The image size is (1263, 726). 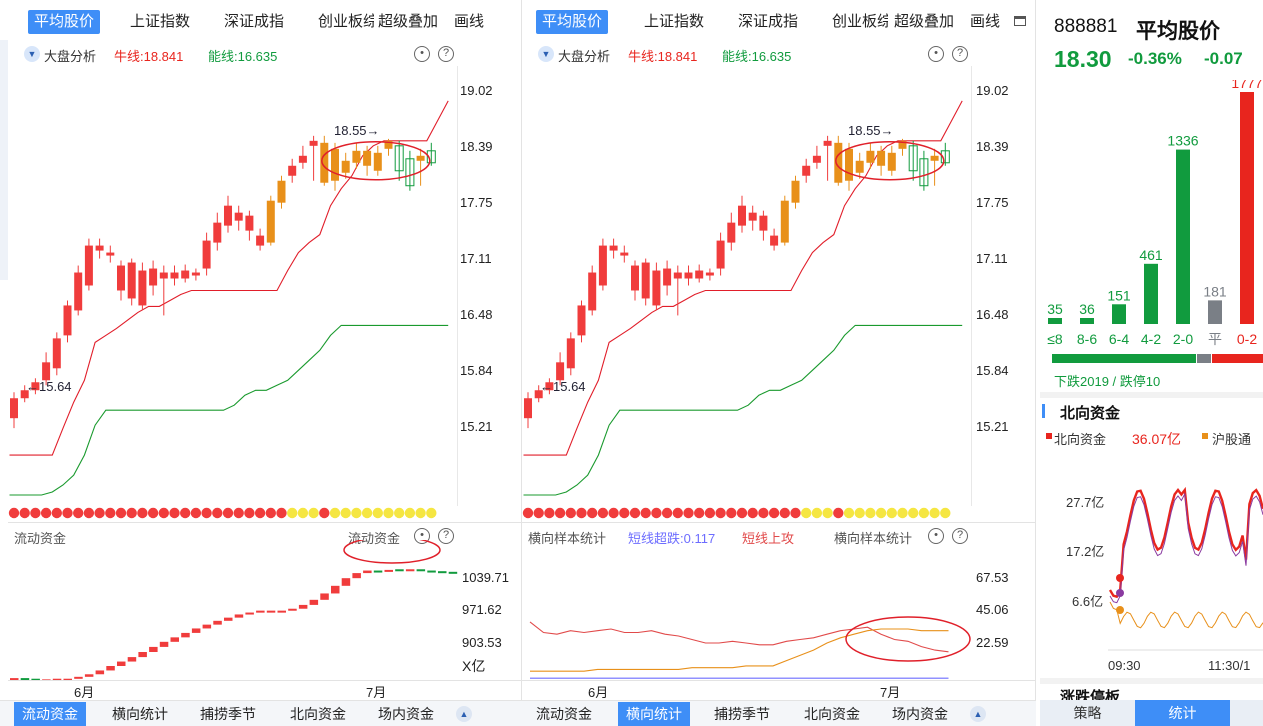 What do you see at coordinates (1020, 21) in the screenshot?
I see `maximize-icon` at bounding box center [1020, 21].